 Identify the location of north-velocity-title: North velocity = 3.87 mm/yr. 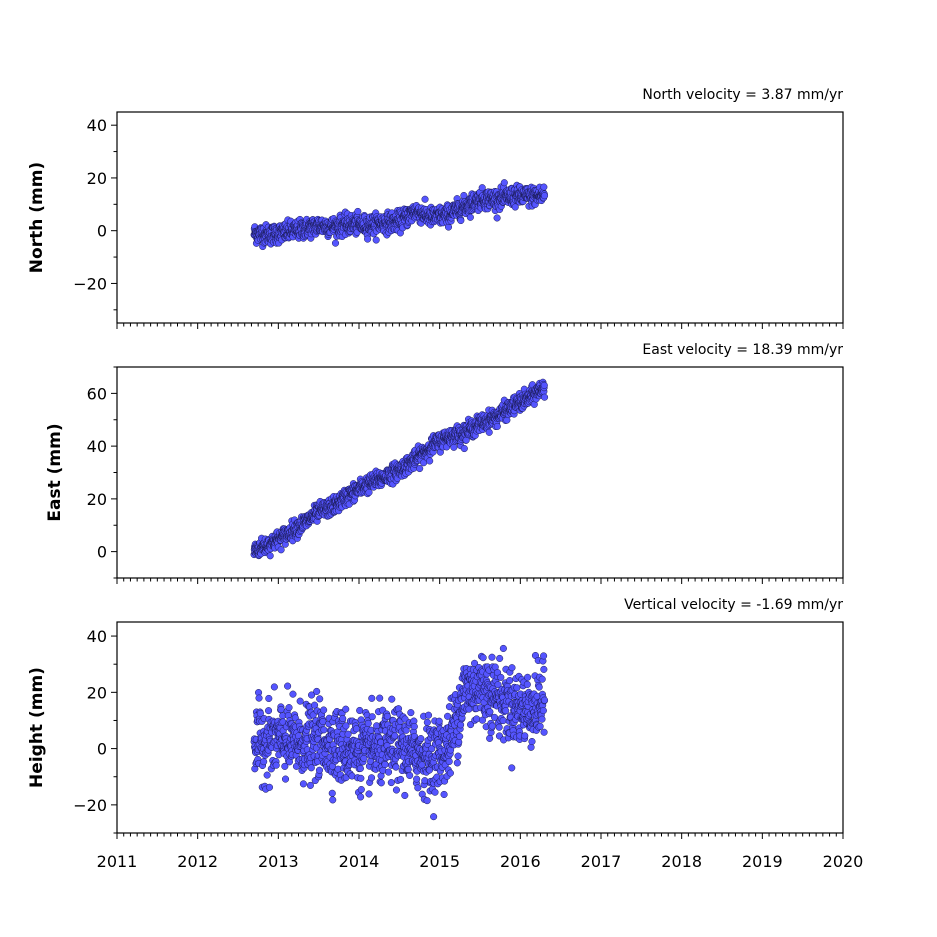
(742, 95).